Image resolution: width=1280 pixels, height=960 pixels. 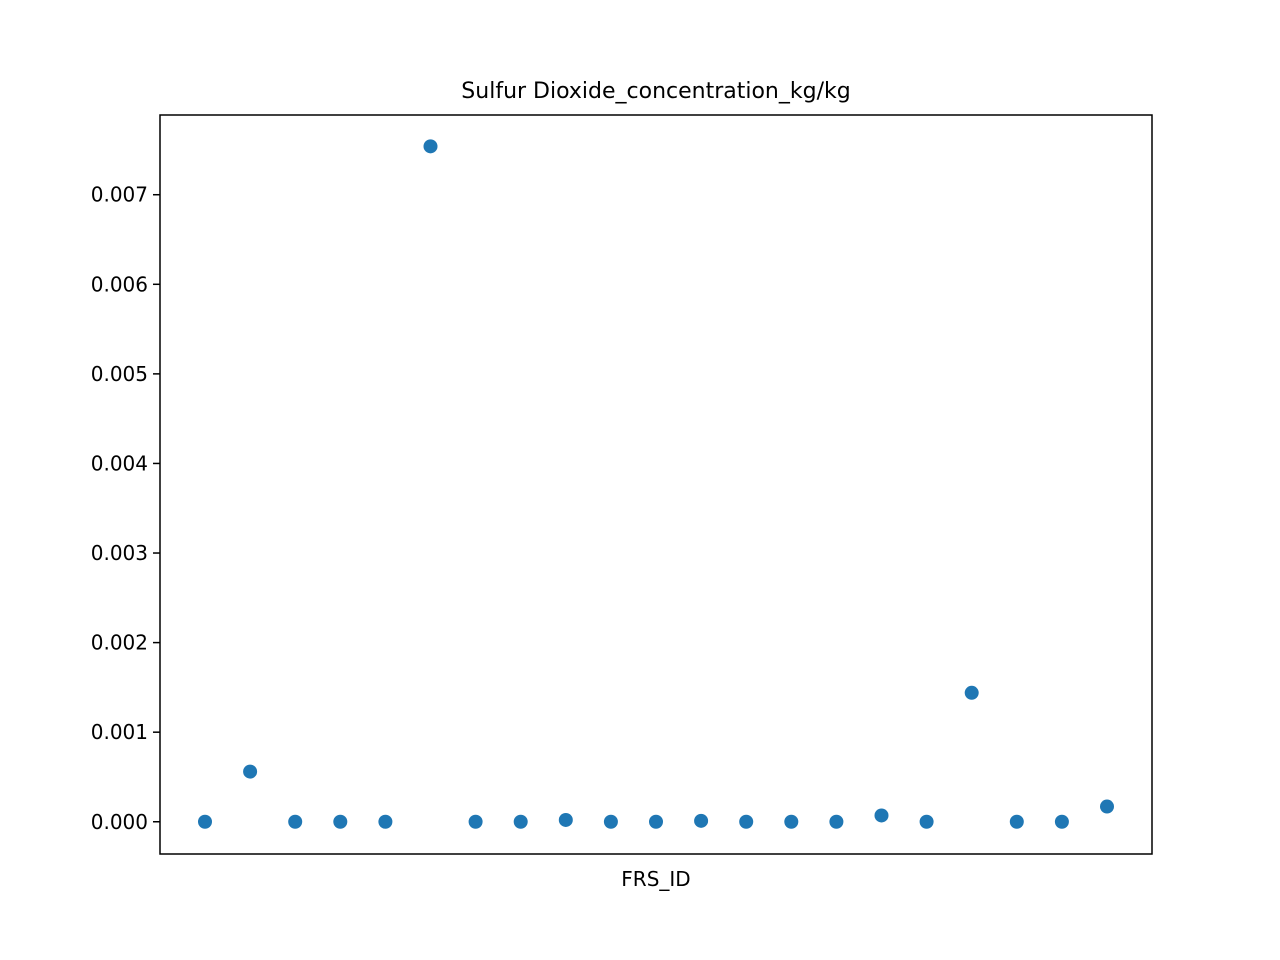 I want to click on y-tick-label: 0.006, so click(x=119, y=284).